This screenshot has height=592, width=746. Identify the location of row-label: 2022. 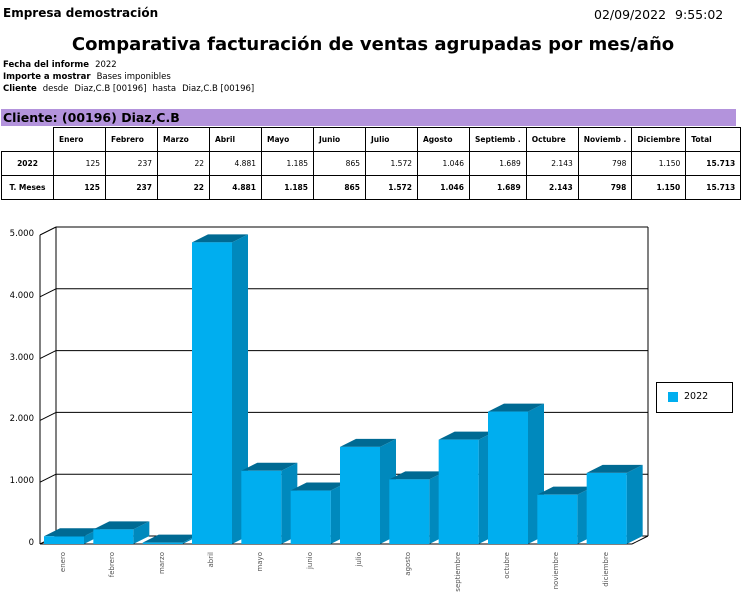
(27, 163).